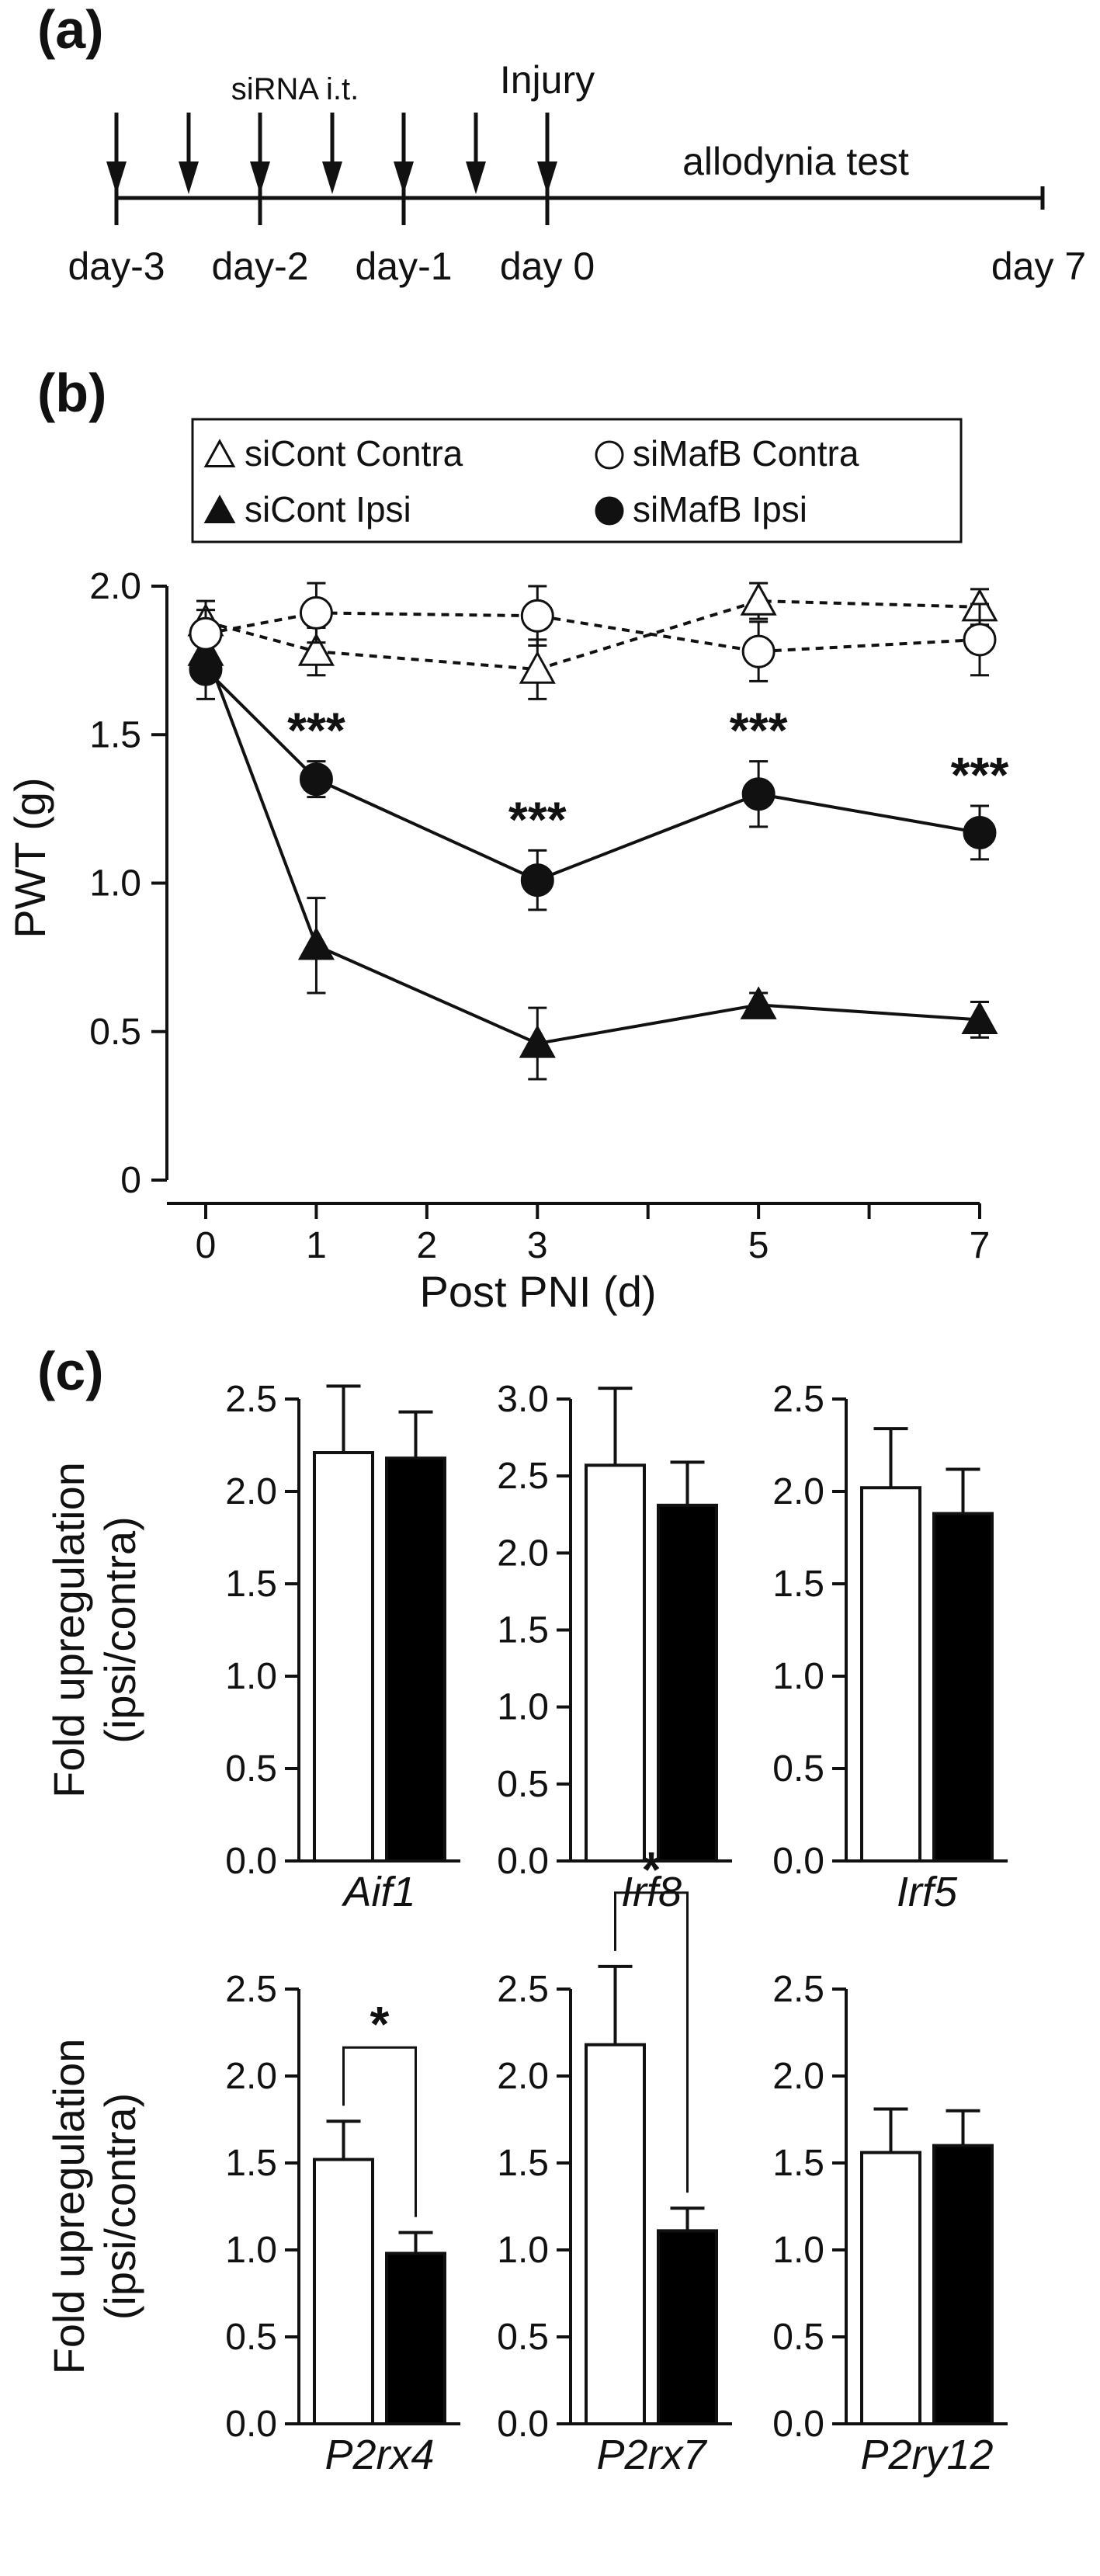 The width and height of the screenshot is (1100, 2576). Describe the element at coordinates (219, 453) in the screenshot. I see `legend-marker-sicont-contra` at that location.